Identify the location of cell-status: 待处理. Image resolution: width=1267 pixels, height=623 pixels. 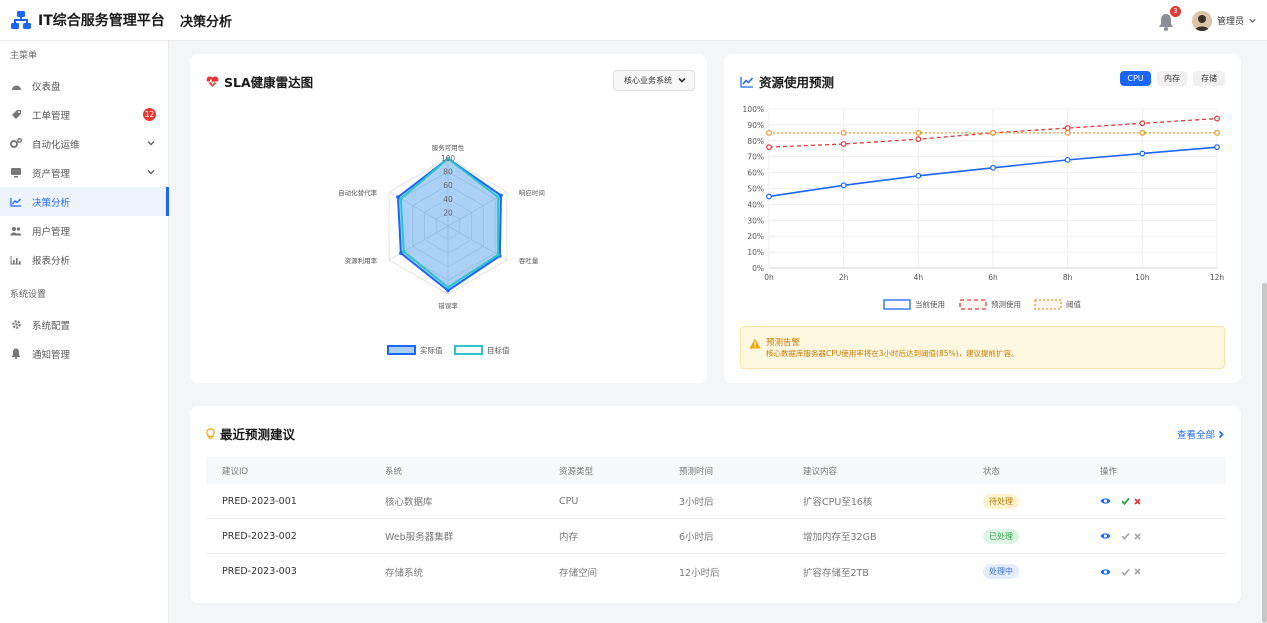
(1041, 501).